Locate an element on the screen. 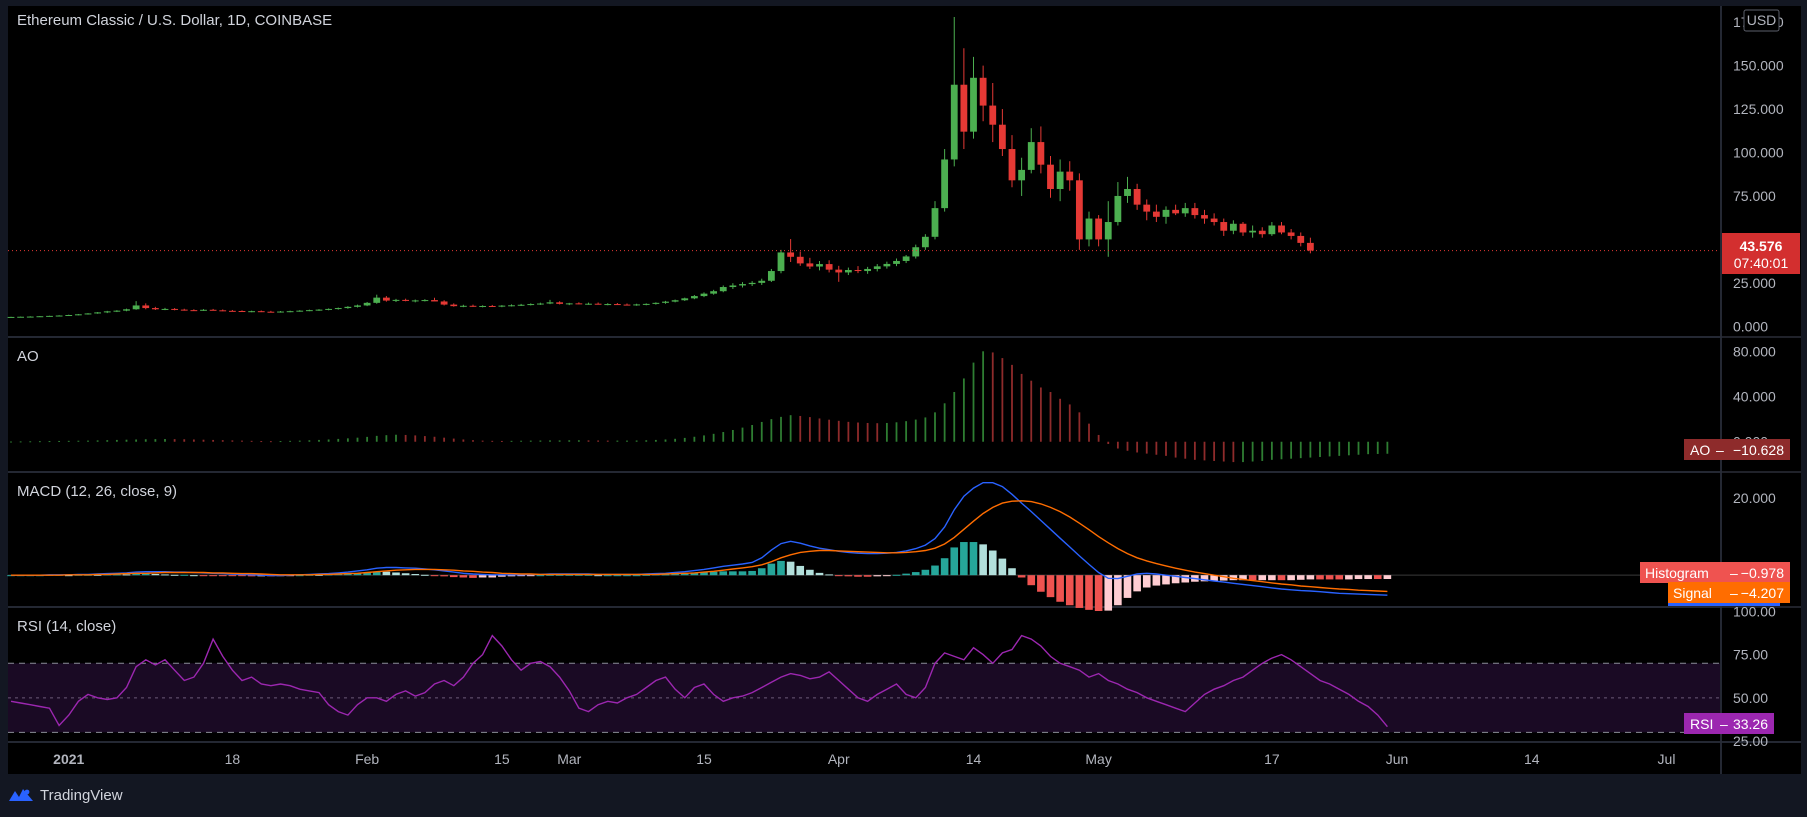  macd-axis-labels: 20.000 is located at coordinates (1754, 498).